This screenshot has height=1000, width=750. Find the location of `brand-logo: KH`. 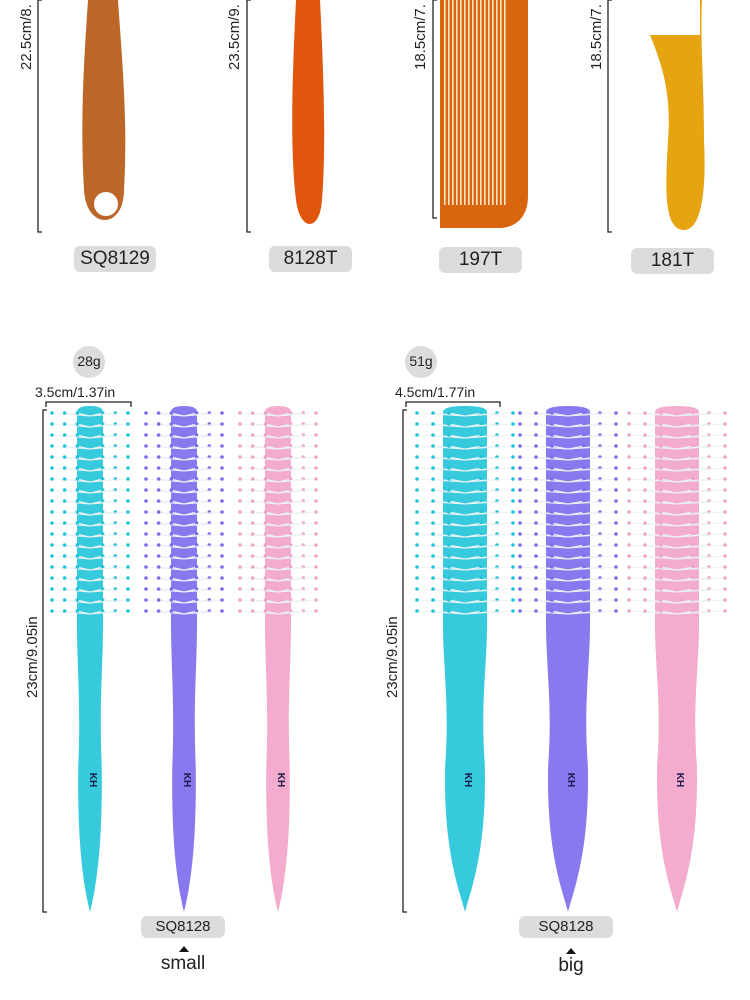

brand-logo: KH is located at coordinates (679, 780).